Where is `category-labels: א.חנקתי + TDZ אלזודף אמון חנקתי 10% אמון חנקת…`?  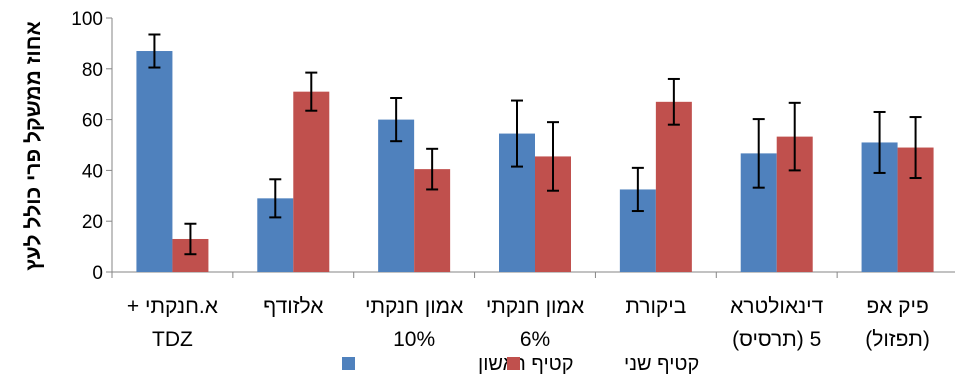 category-labels: א.חנקתי + TDZ אלזודף אמון חנקתי 10% אמון חנקת… is located at coordinates (528, 323).